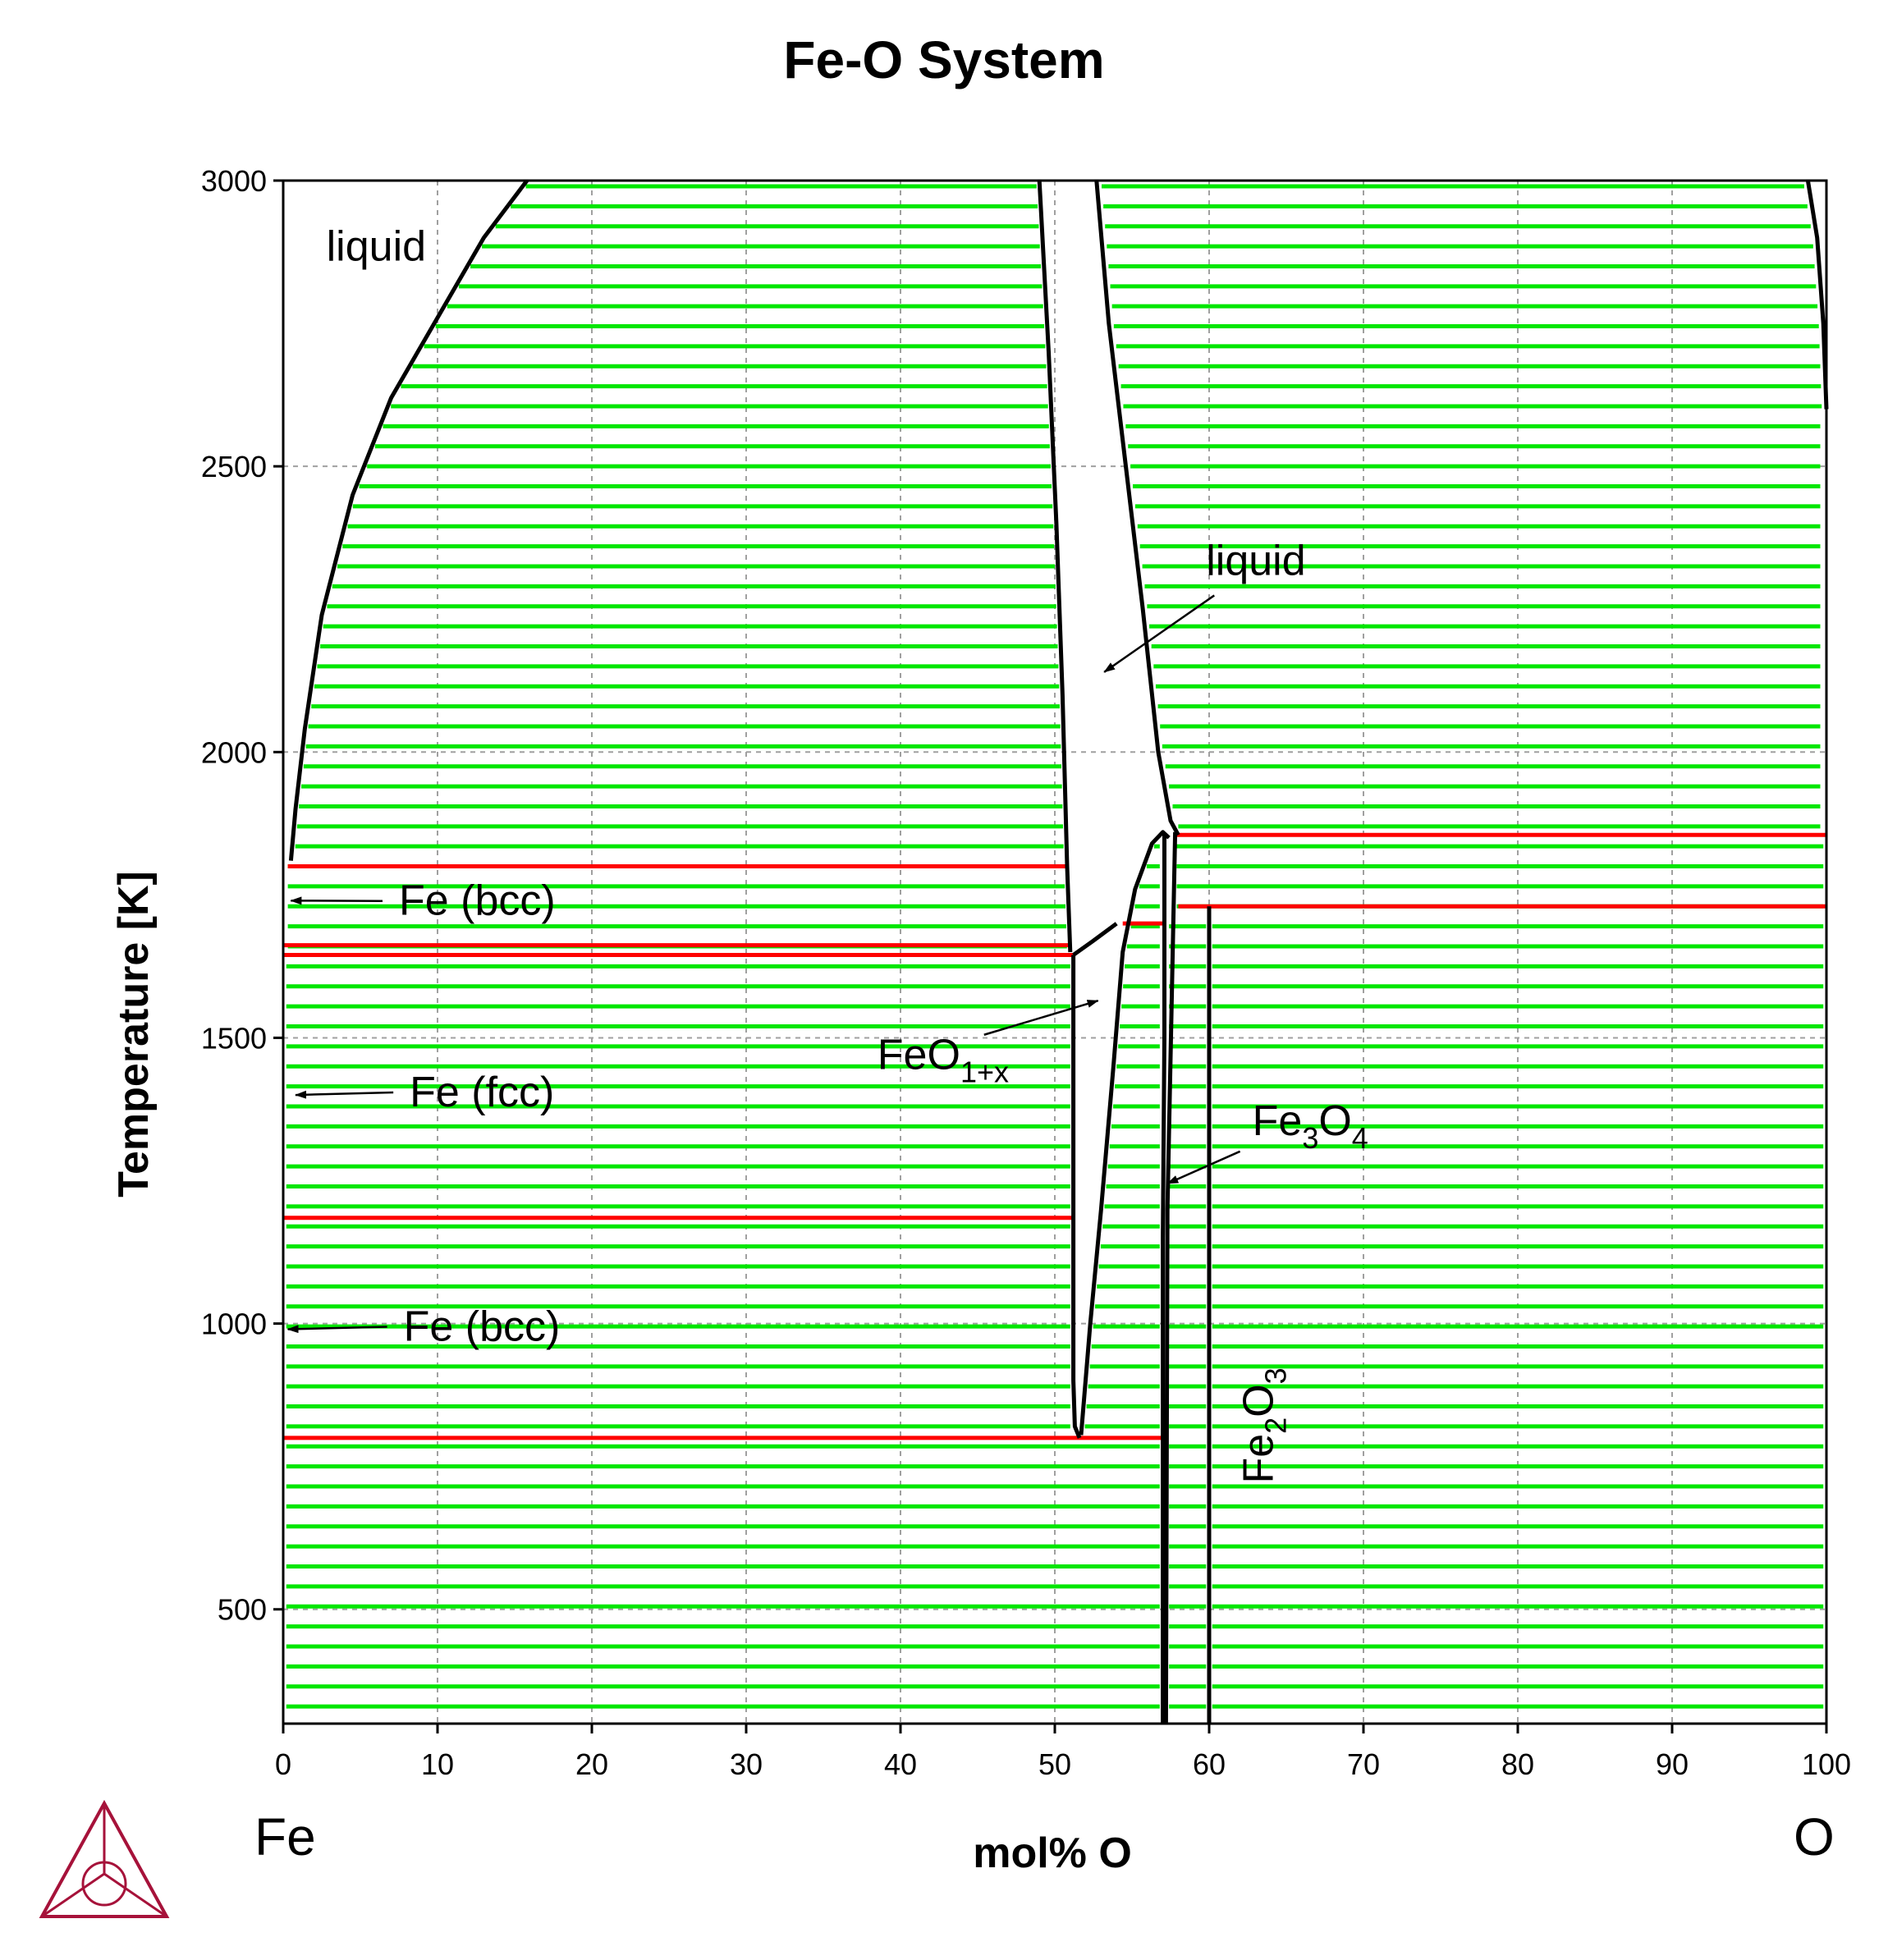  What do you see at coordinates (1672, 1764) in the screenshot?
I see `x-tick-label: 90` at bounding box center [1672, 1764].